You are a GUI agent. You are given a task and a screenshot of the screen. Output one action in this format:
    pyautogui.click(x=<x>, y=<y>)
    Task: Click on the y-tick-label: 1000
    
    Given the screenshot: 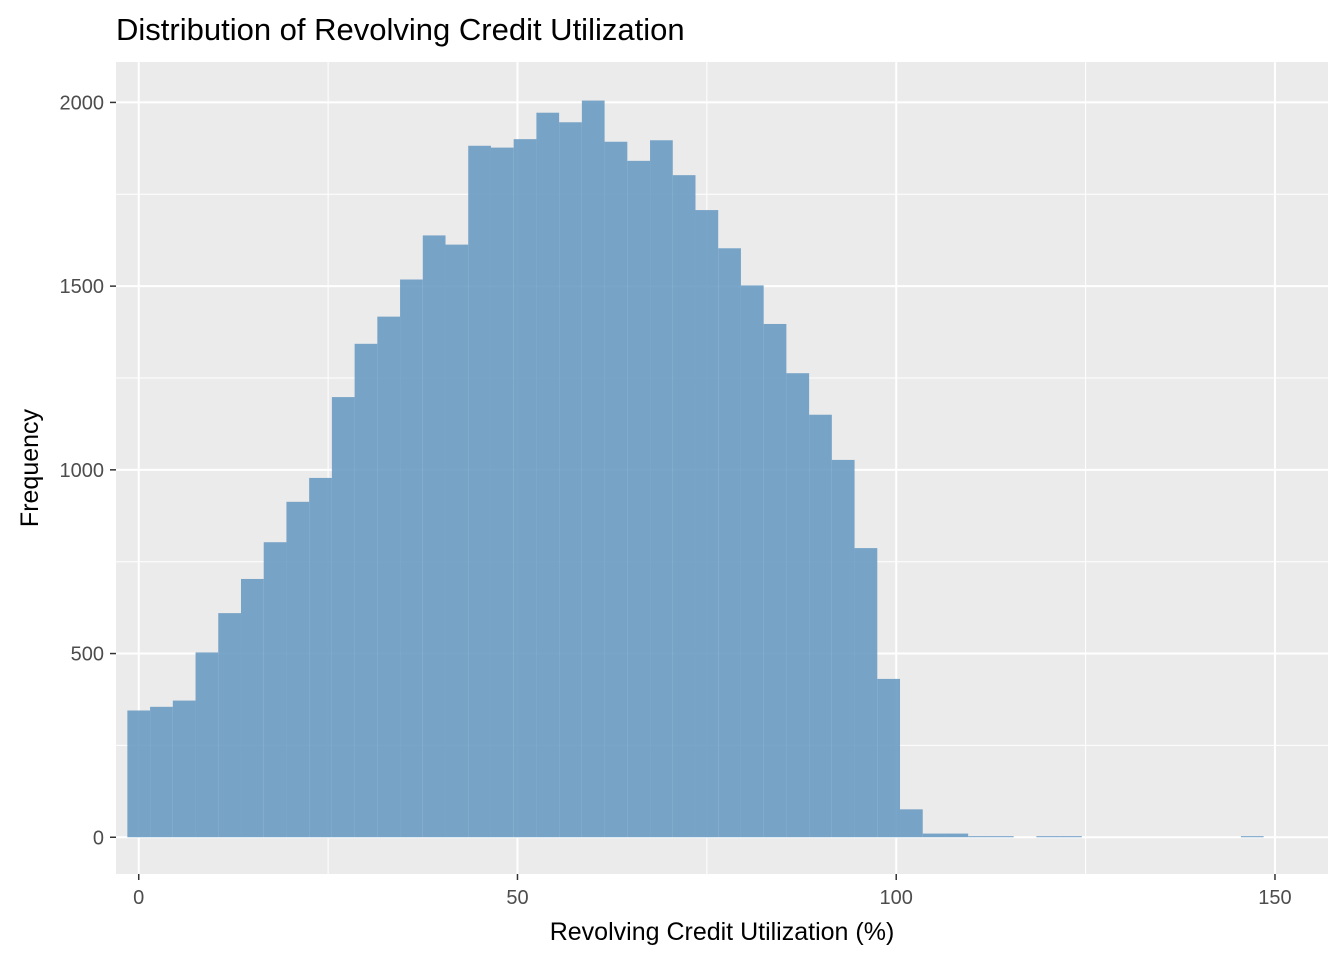 What is the action you would take?
    pyautogui.click(x=82, y=471)
    